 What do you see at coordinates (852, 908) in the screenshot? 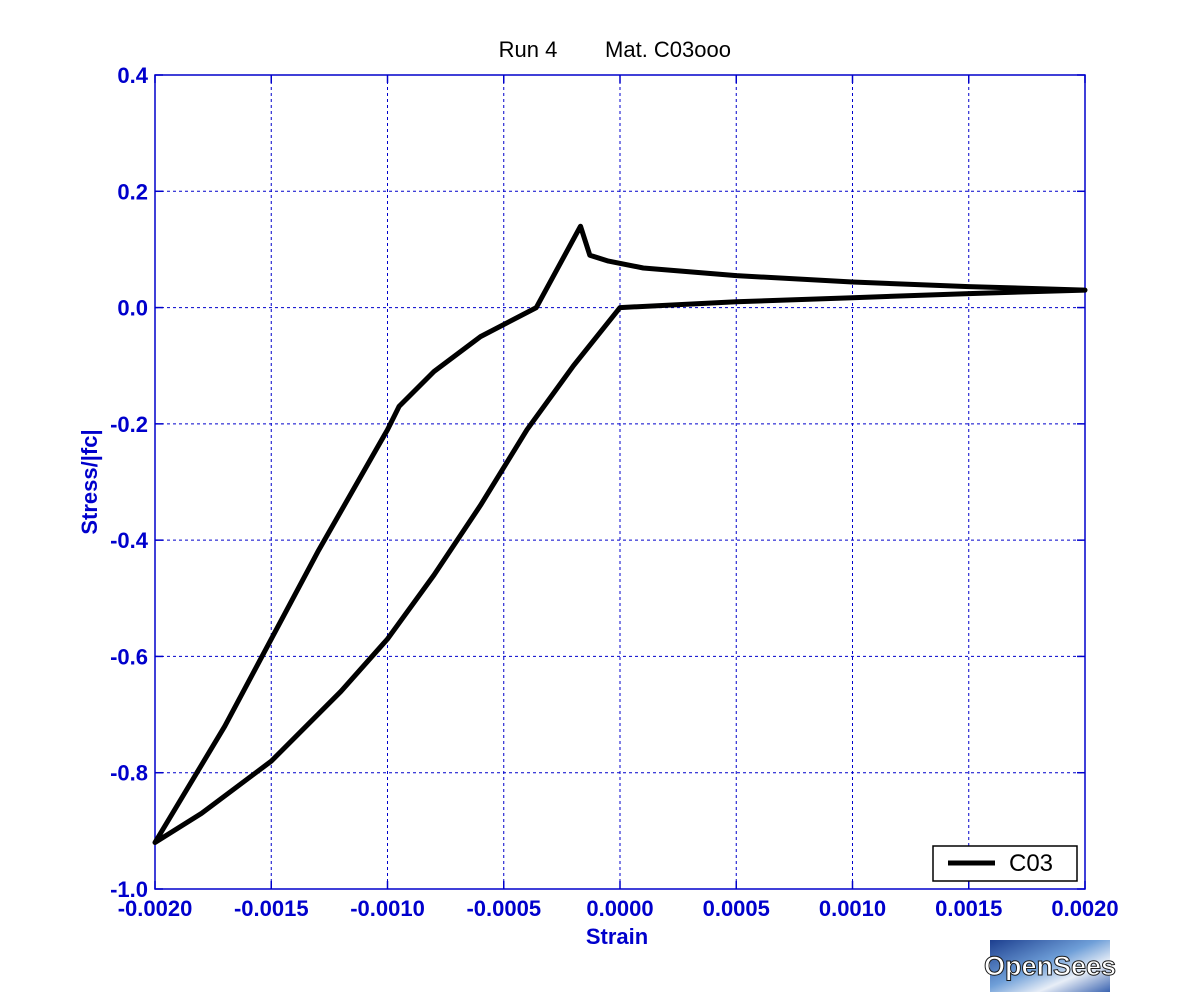
I see `x-tick-label: 0.0010` at bounding box center [852, 908].